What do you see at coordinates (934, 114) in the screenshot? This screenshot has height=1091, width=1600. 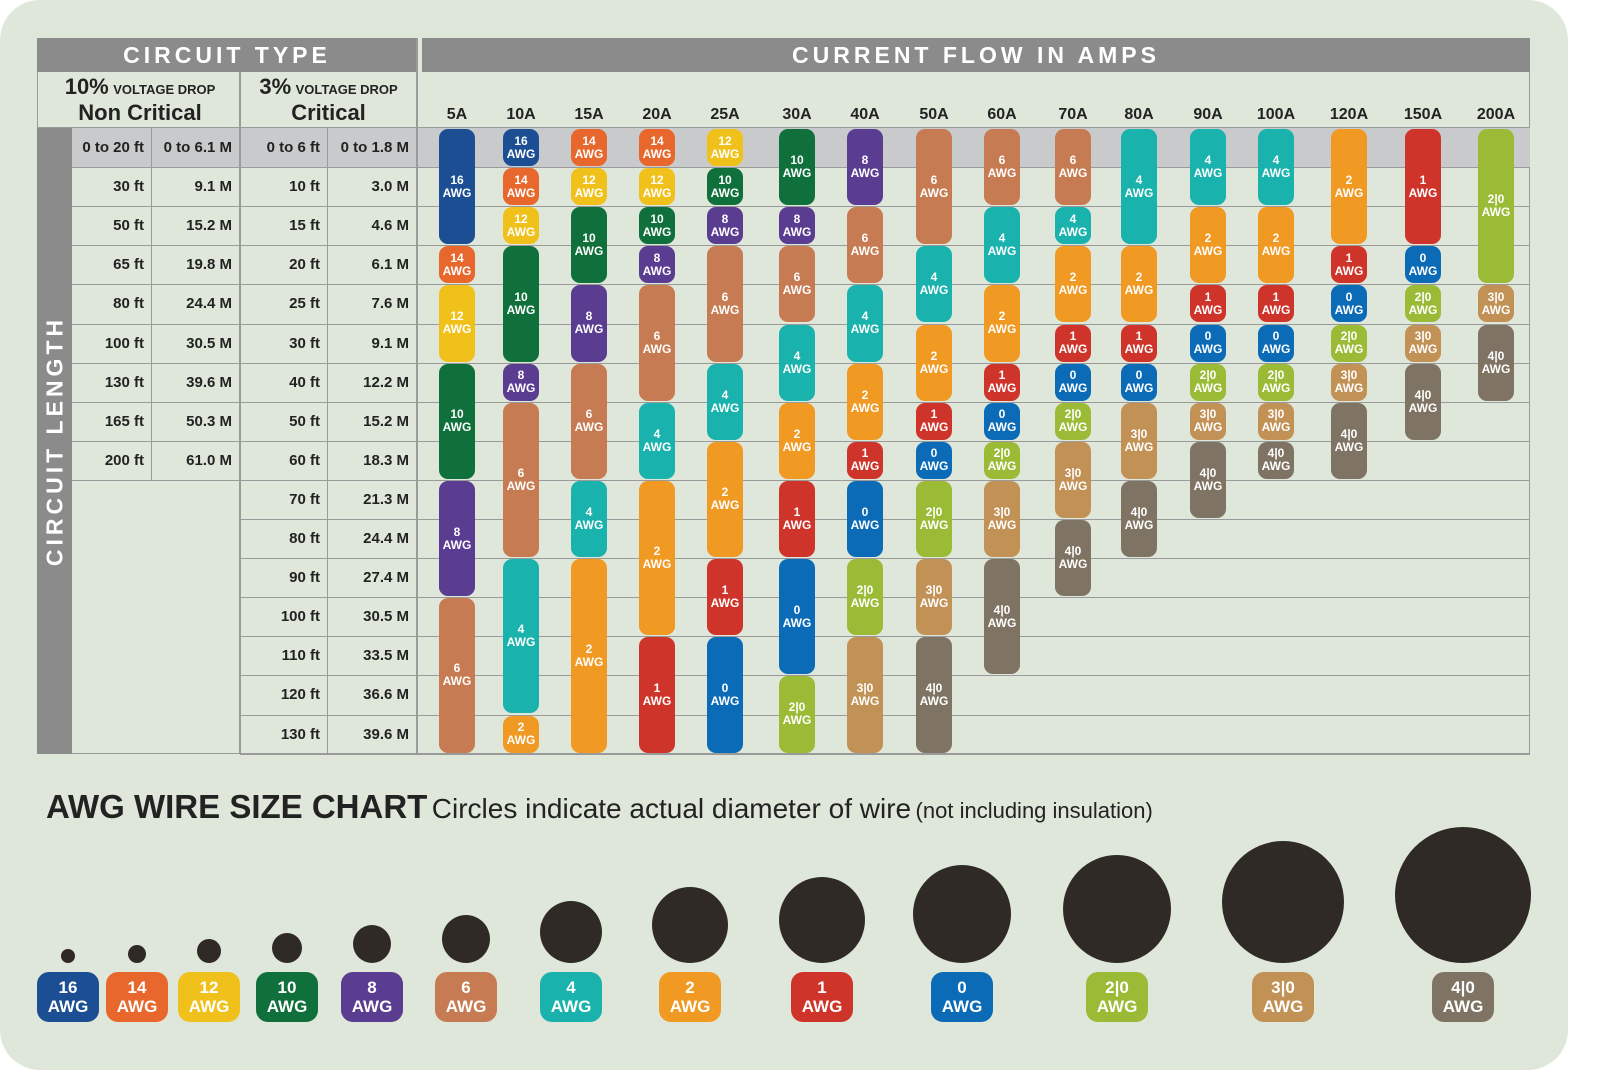 I see `amp-label: 50A` at bounding box center [934, 114].